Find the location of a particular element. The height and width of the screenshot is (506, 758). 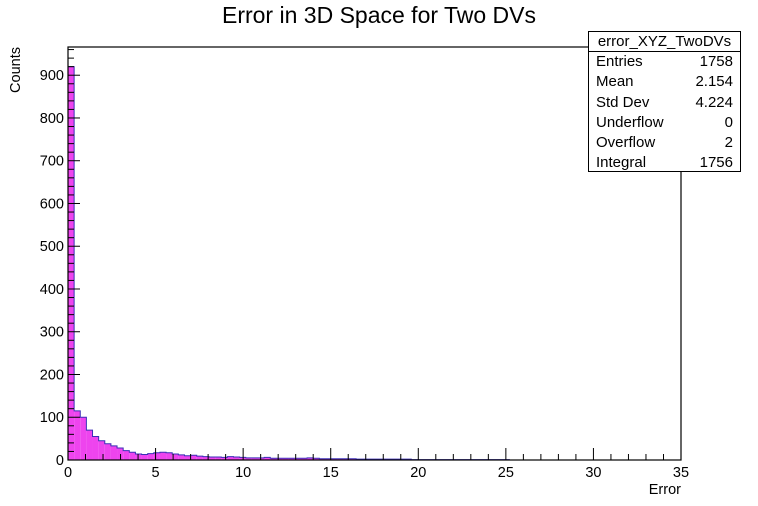

stats-row-std-dev: Std Dev 4.224 is located at coordinates (664, 103).